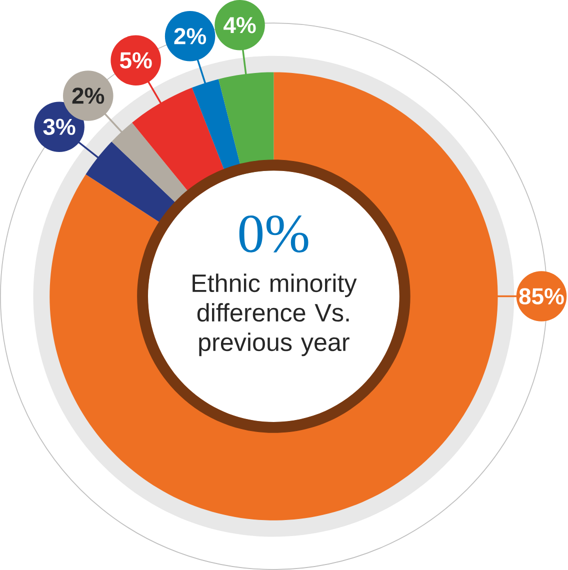 This screenshot has width=568, height=570. What do you see at coordinates (541, 296) in the screenshot?
I see `data-label: 85%` at bounding box center [541, 296].